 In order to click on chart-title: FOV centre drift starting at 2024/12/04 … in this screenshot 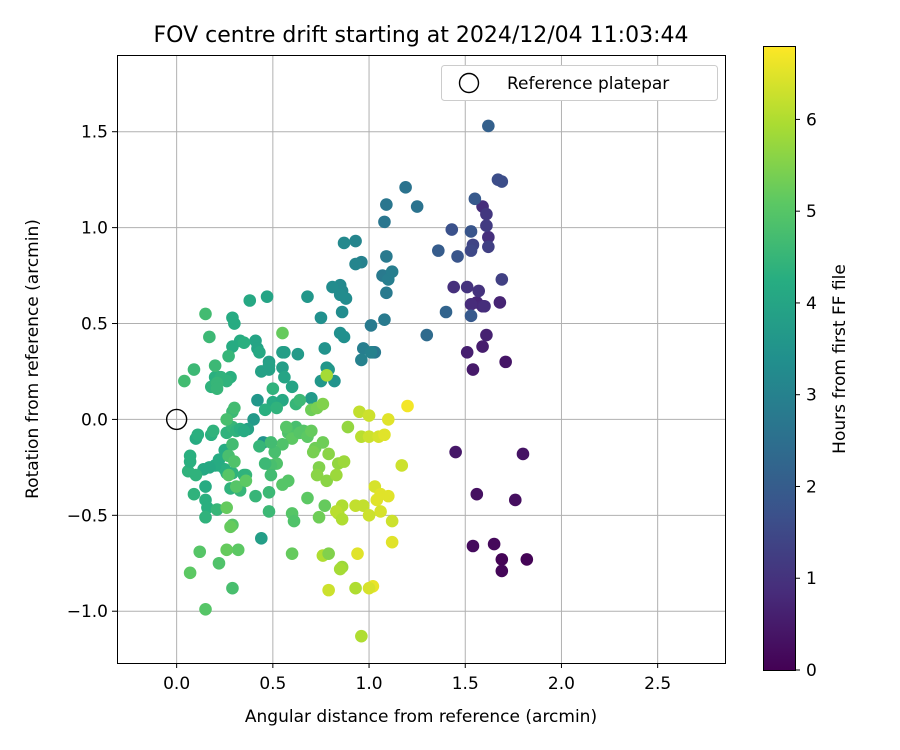, I will do `click(421, 35)`.